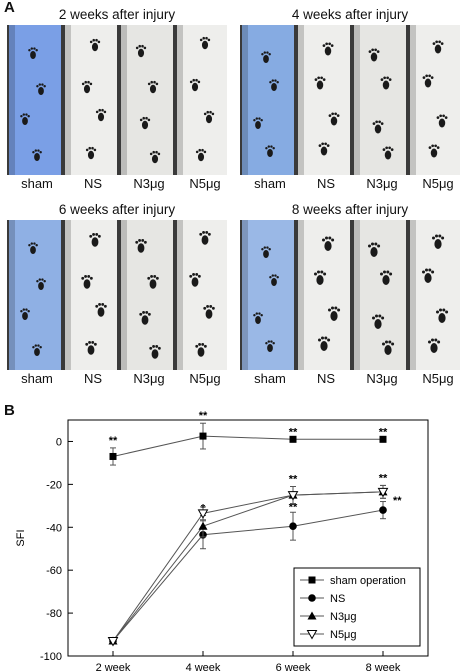  What do you see at coordinates (54, 614) in the screenshot?
I see `y-tick-label: -80` at bounding box center [54, 614].